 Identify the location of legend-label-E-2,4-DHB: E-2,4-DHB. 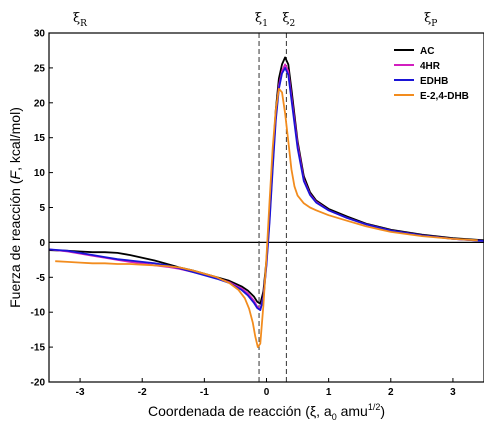
(444, 96).